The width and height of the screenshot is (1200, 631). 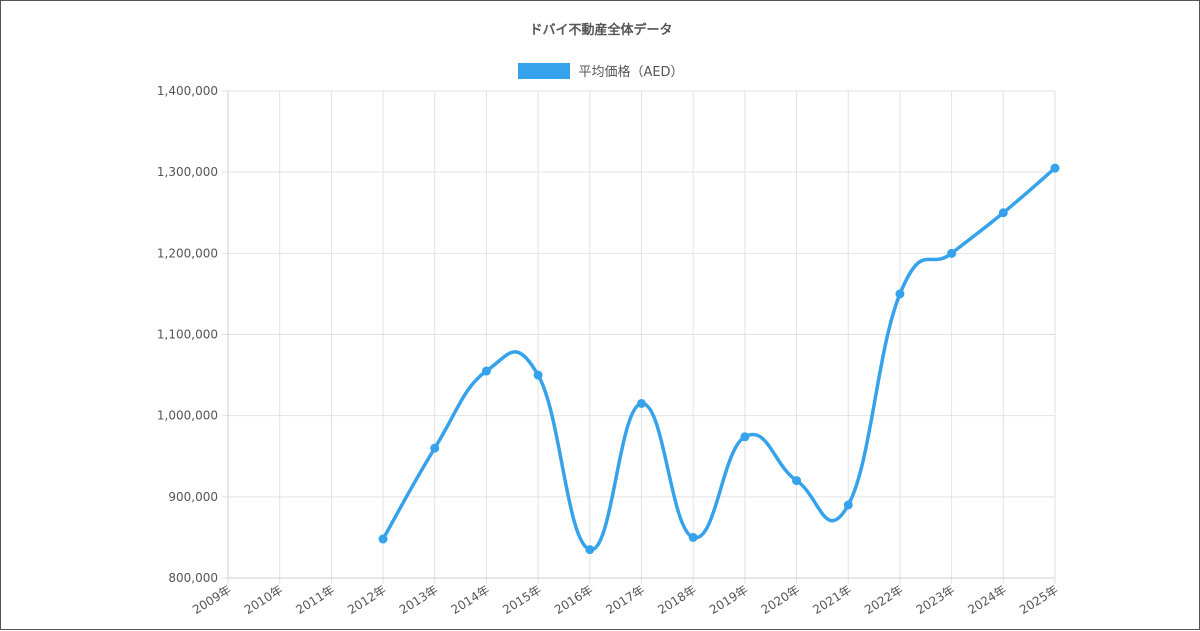 What do you see at coordinates (187, 172) in the screenshot?
I see `y-tick-label: 1,300,000` at bounding box center [187, 172].